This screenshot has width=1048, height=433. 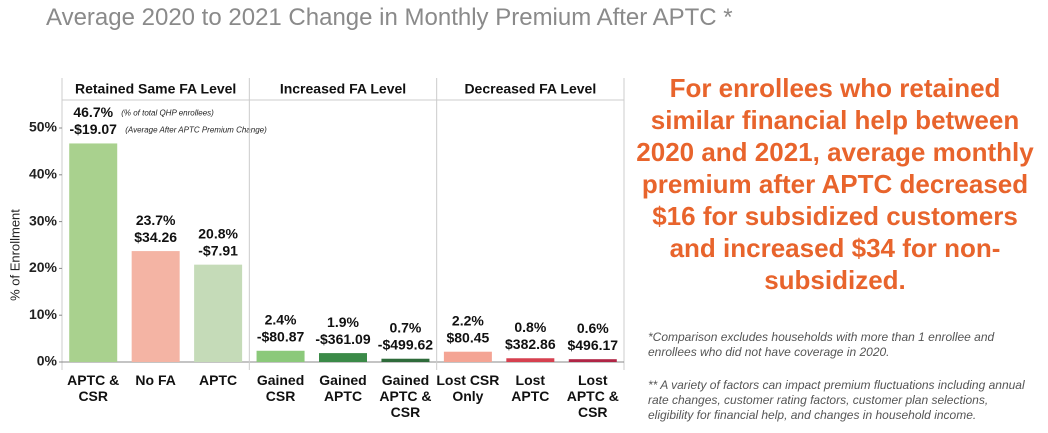 I want to click on group-title: Increased FA Level, so click(x=343, y=89).